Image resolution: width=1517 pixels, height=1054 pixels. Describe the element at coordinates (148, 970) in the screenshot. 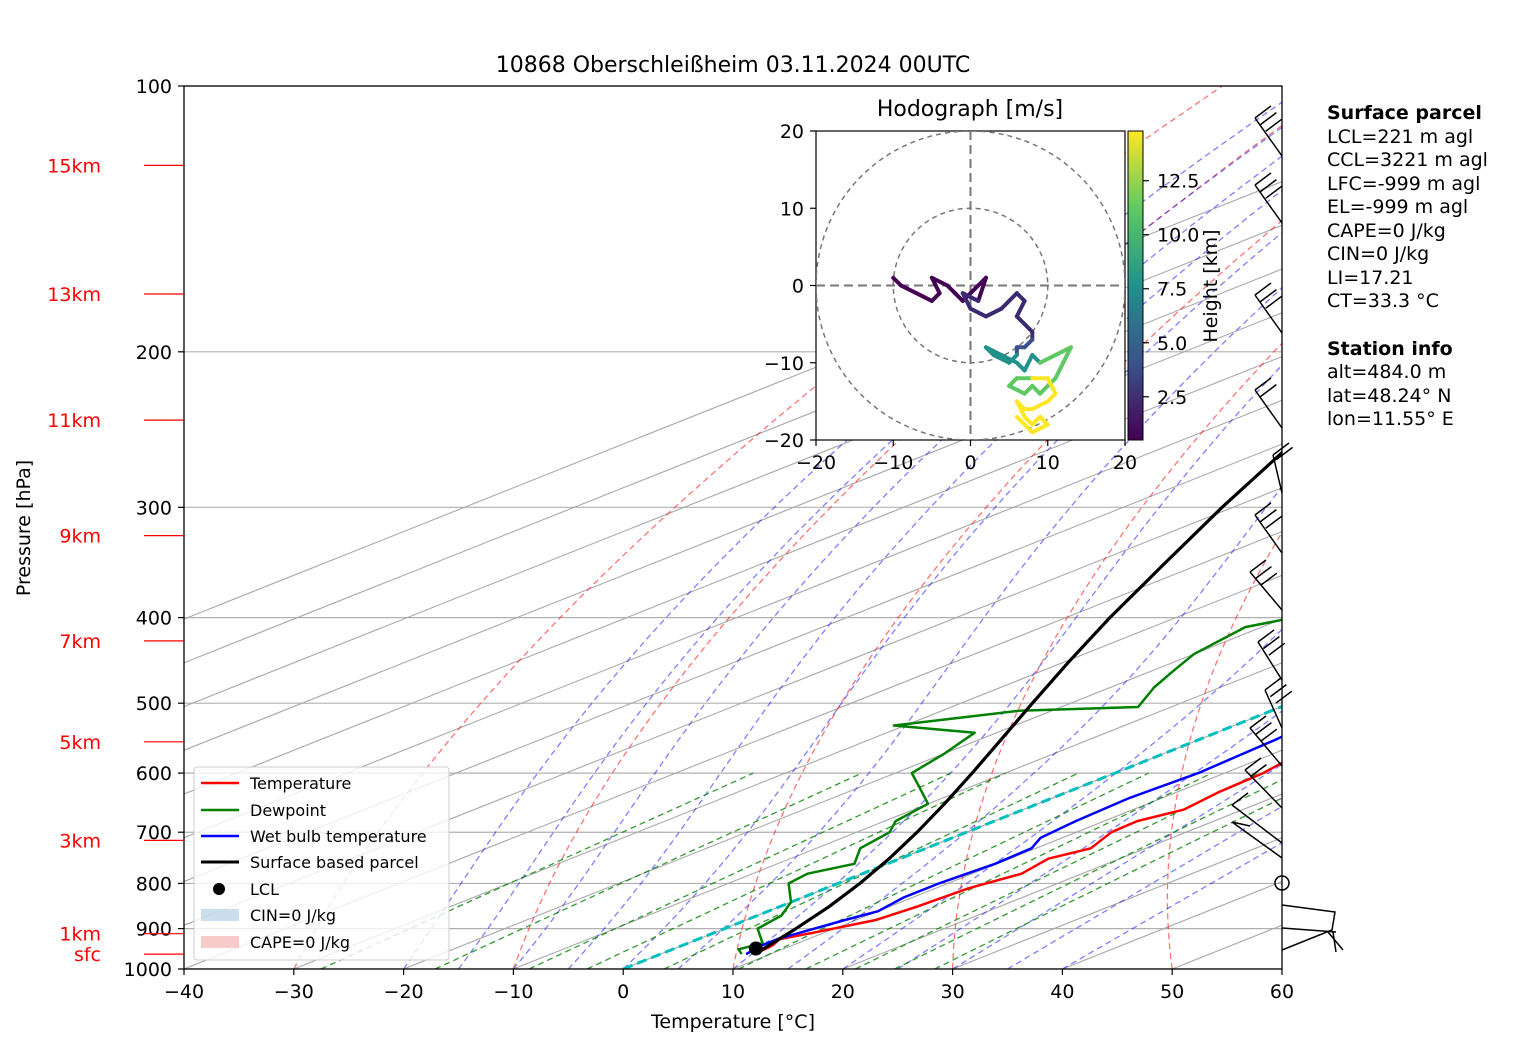

I see `y-tick-label: 1000` at that location.